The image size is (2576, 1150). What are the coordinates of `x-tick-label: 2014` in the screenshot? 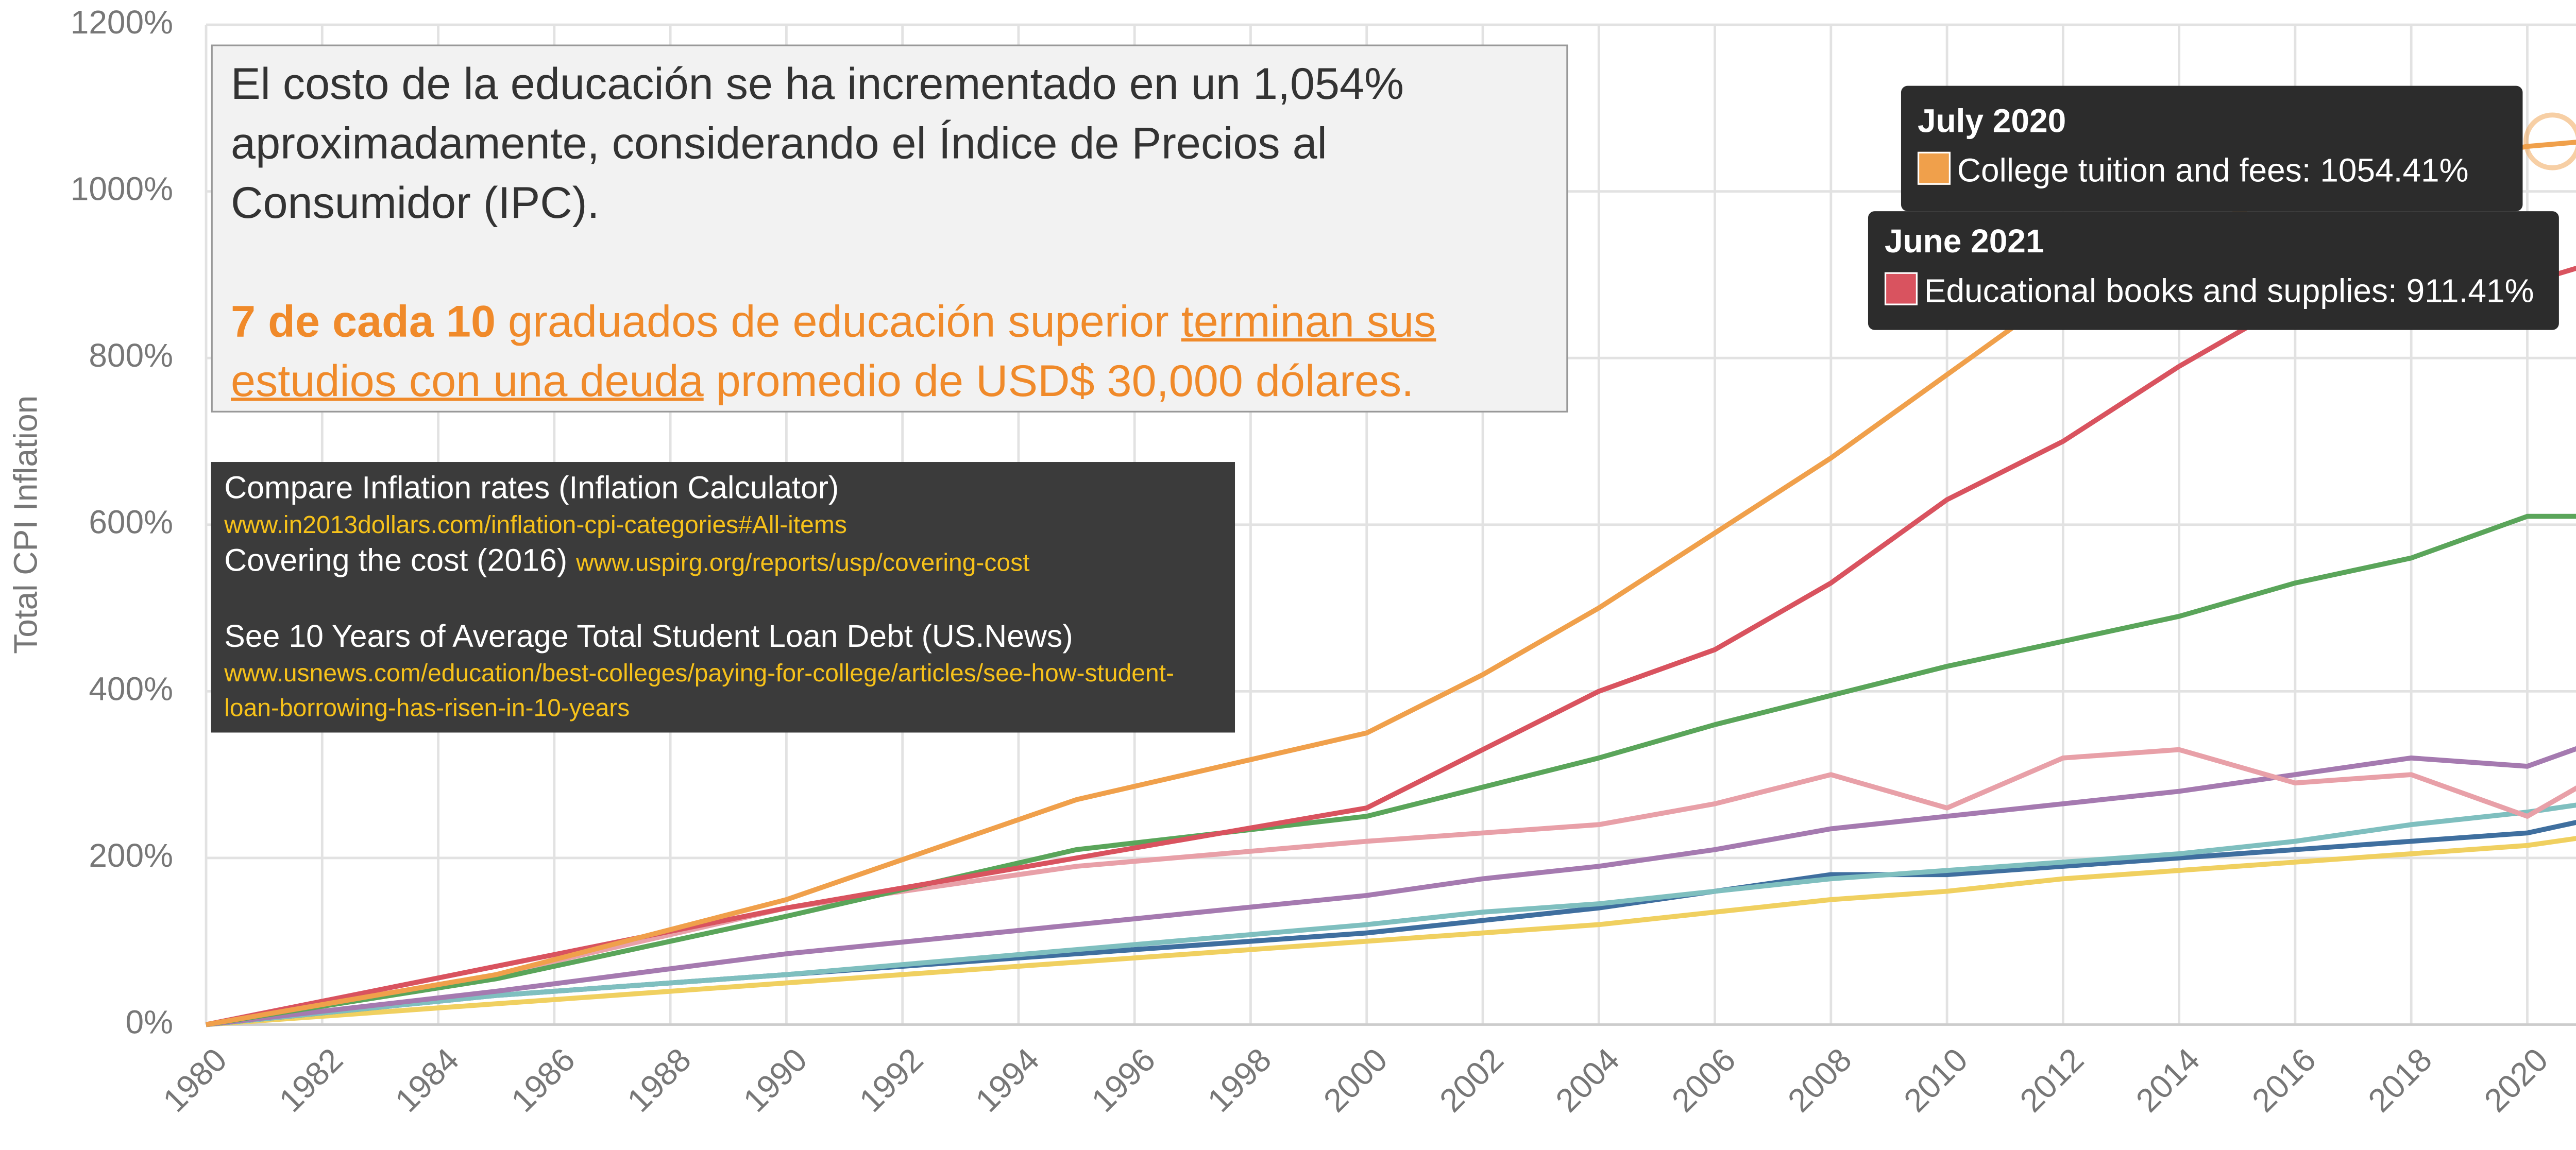 It's located at (2168, 1080).